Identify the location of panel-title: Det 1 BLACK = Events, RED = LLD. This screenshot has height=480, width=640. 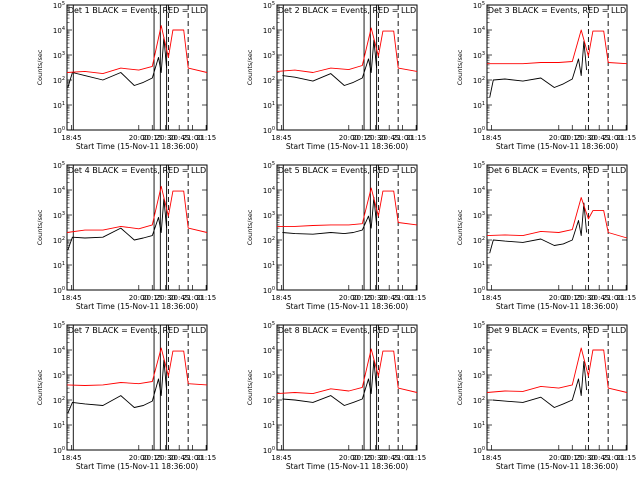
(137, 10).